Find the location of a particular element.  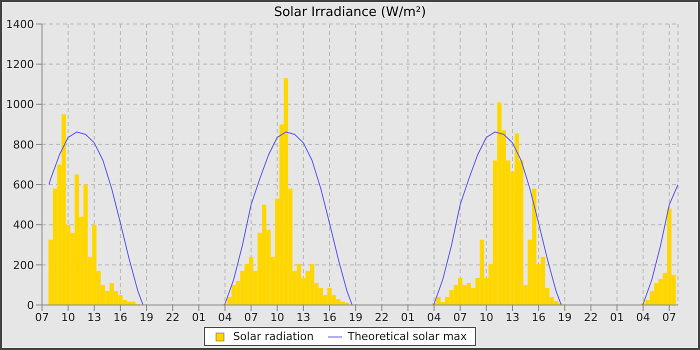

chart-title: Solar Irradiance (W/m²) is located at coordinates (350, 12).